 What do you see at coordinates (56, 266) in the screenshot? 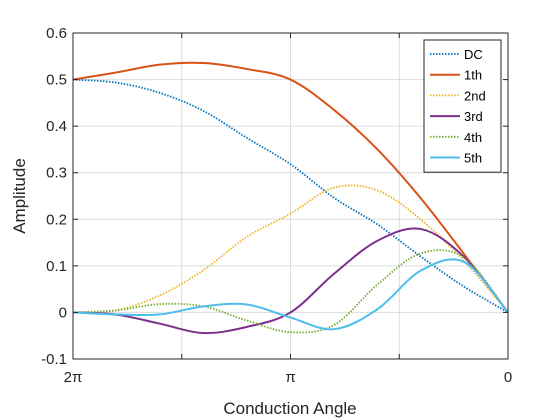
I see `y-tick-label: 0.1` at bounding box center [56, 266].